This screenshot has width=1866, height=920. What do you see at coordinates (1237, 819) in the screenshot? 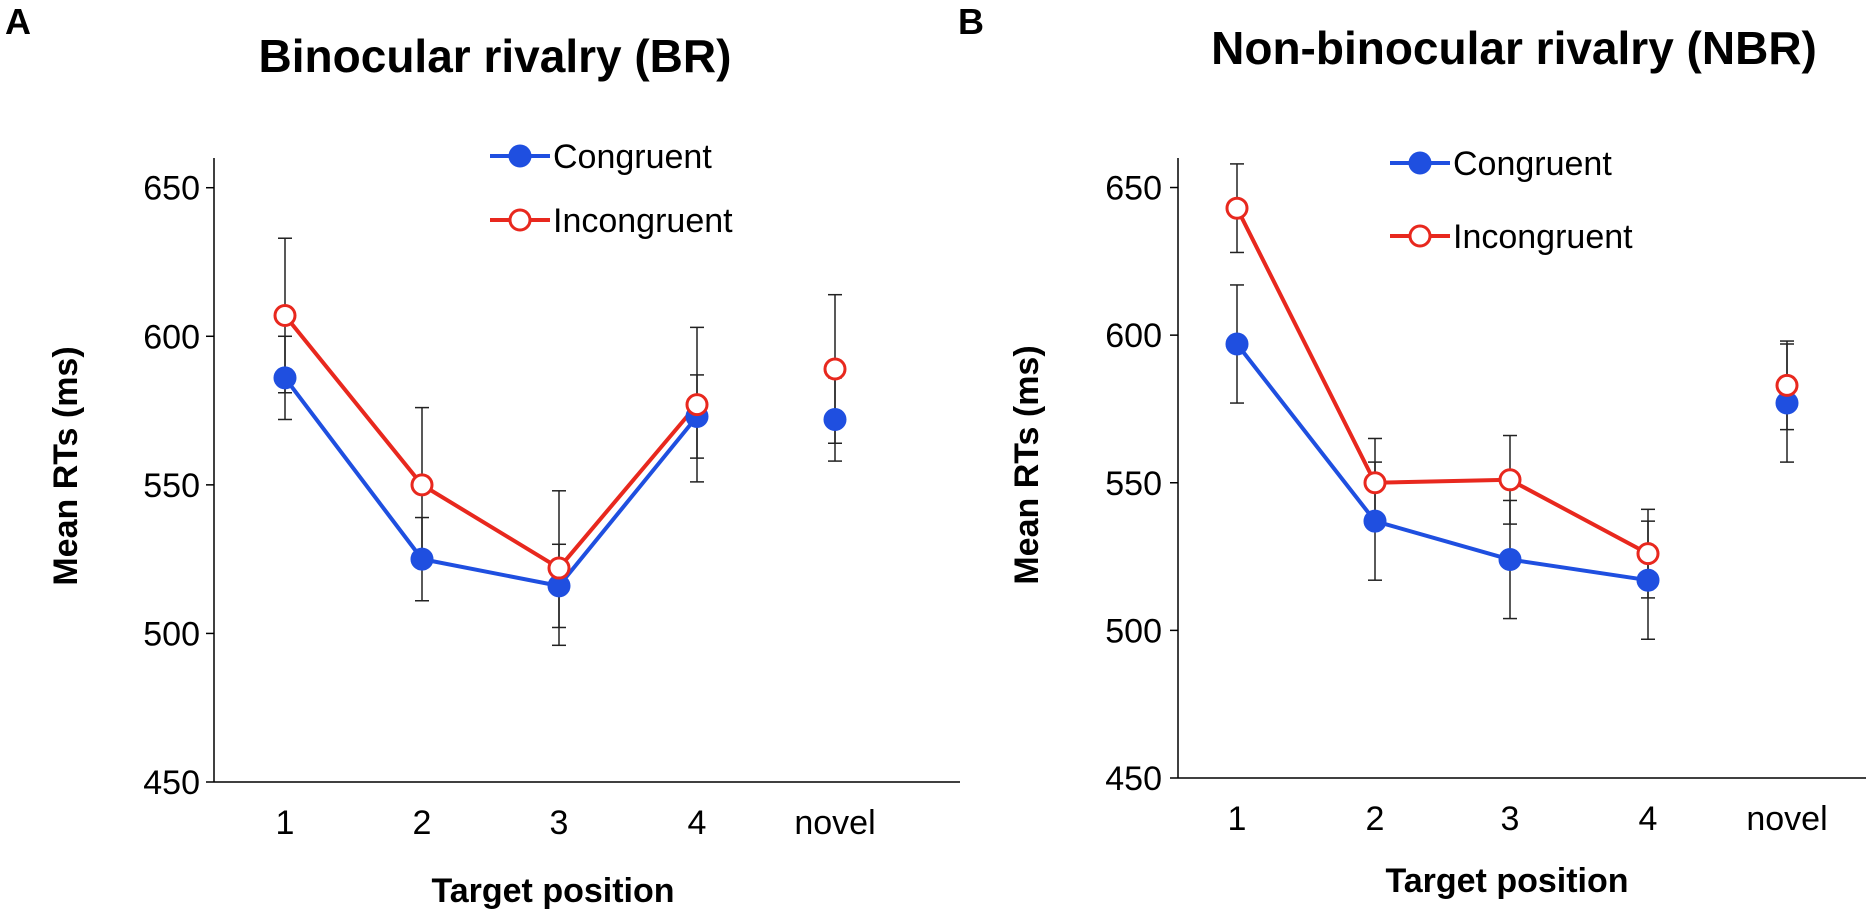
I see `panel-b-x-tick-label: 1` at bounding box center [1237, 819].